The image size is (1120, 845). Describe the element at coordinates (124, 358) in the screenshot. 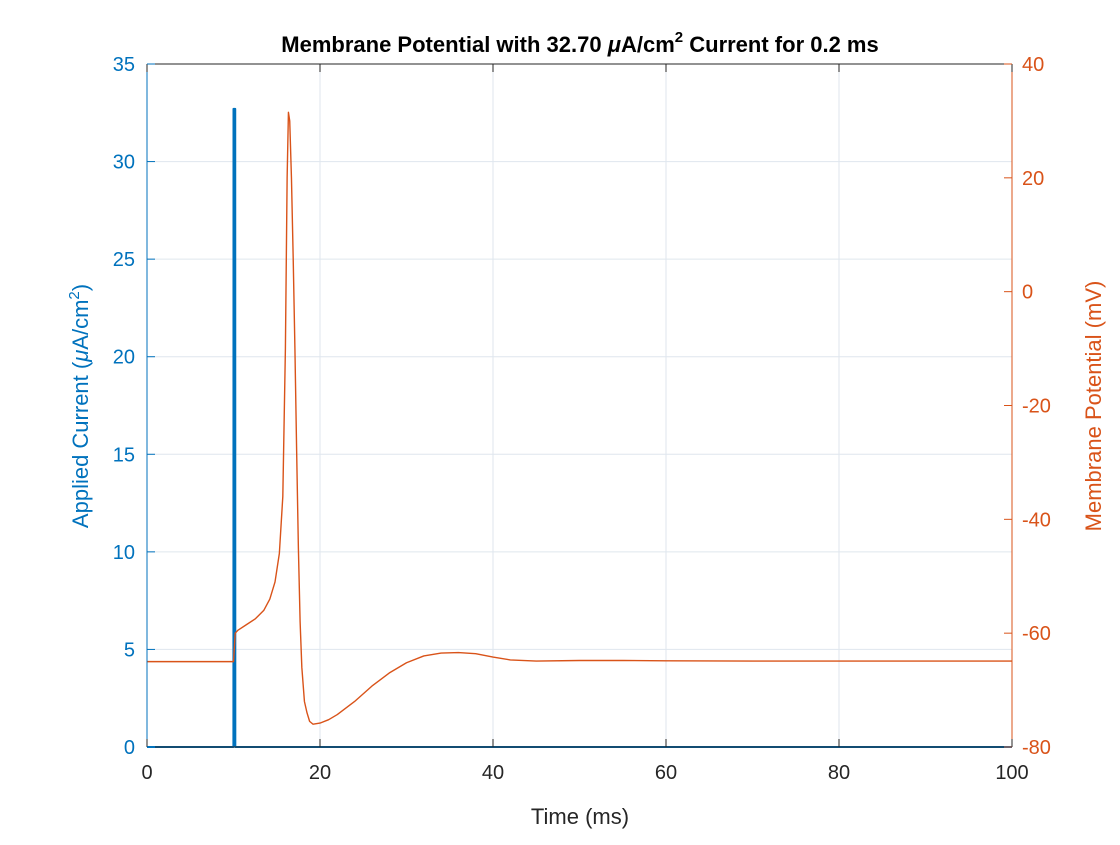

I see `left-y-tick-label: 20` at that location.